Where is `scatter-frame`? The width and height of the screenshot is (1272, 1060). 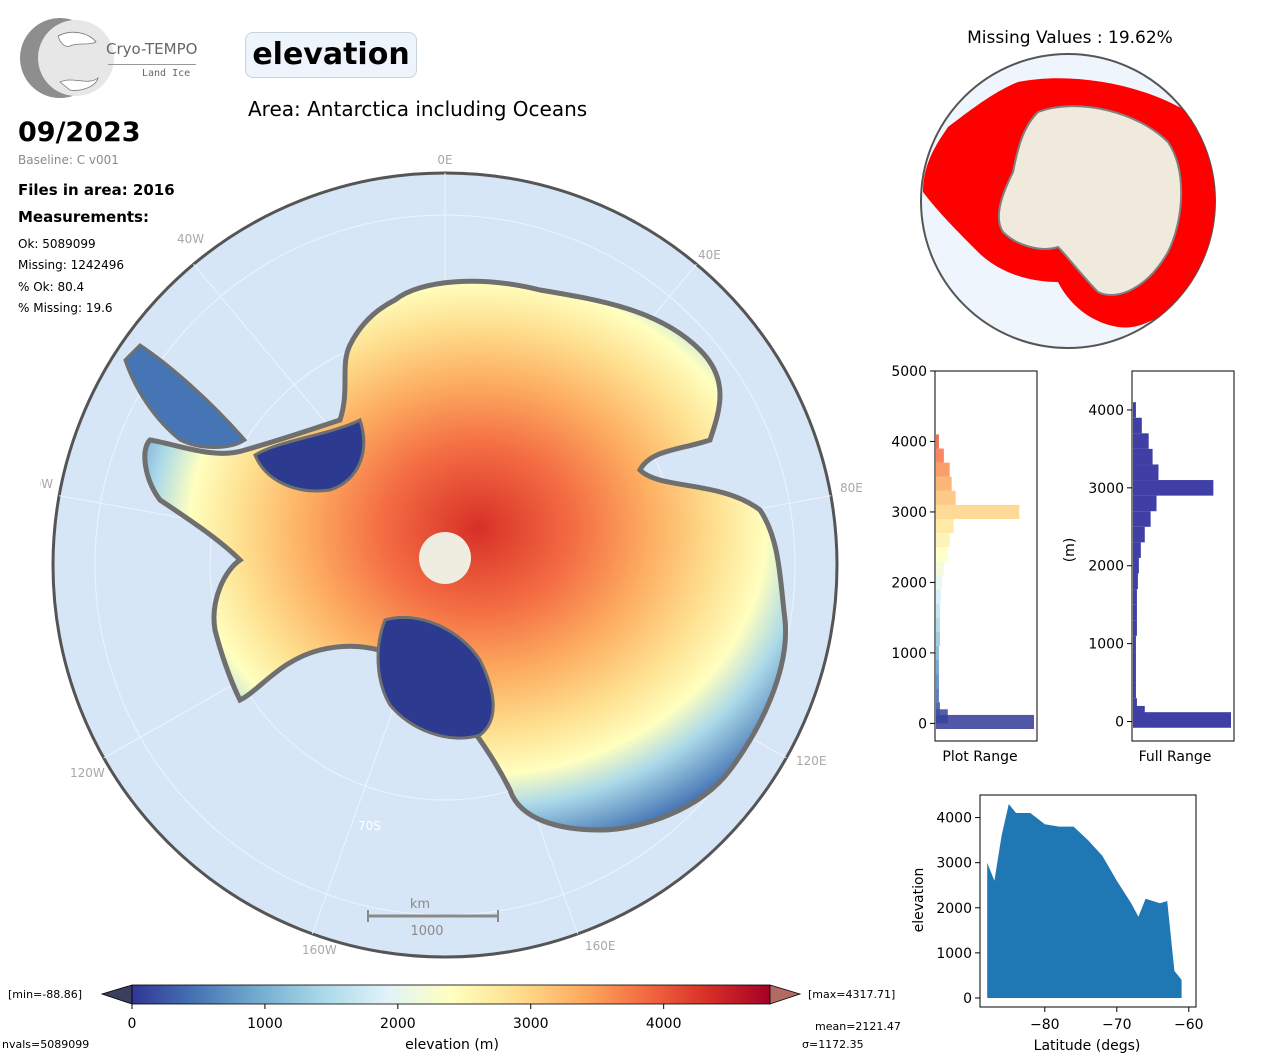 scatter-frame is located at coordinates (1088, 901).